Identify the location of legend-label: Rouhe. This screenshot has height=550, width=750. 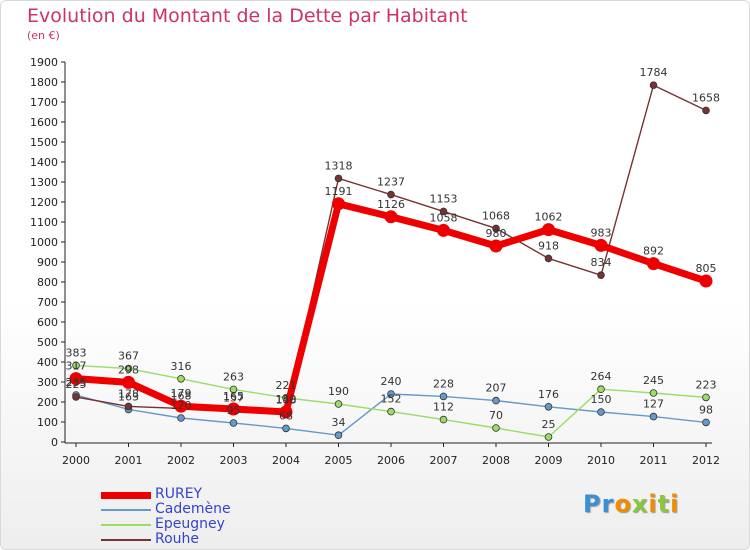
(177, 539).